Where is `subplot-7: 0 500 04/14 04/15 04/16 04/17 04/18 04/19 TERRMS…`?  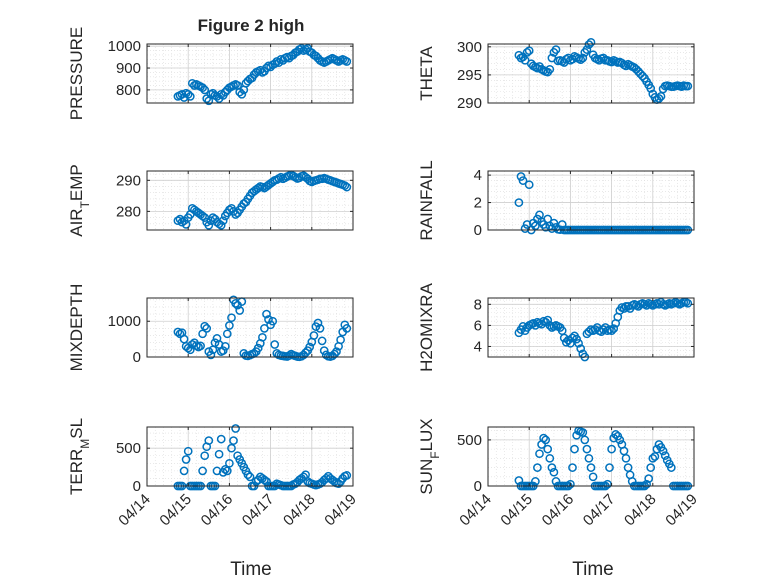
subplot-7: 0 500 04/14 04/15 04/16 04/17 04/18 04/19 TERRMS… is located at coordinates (213, 473).